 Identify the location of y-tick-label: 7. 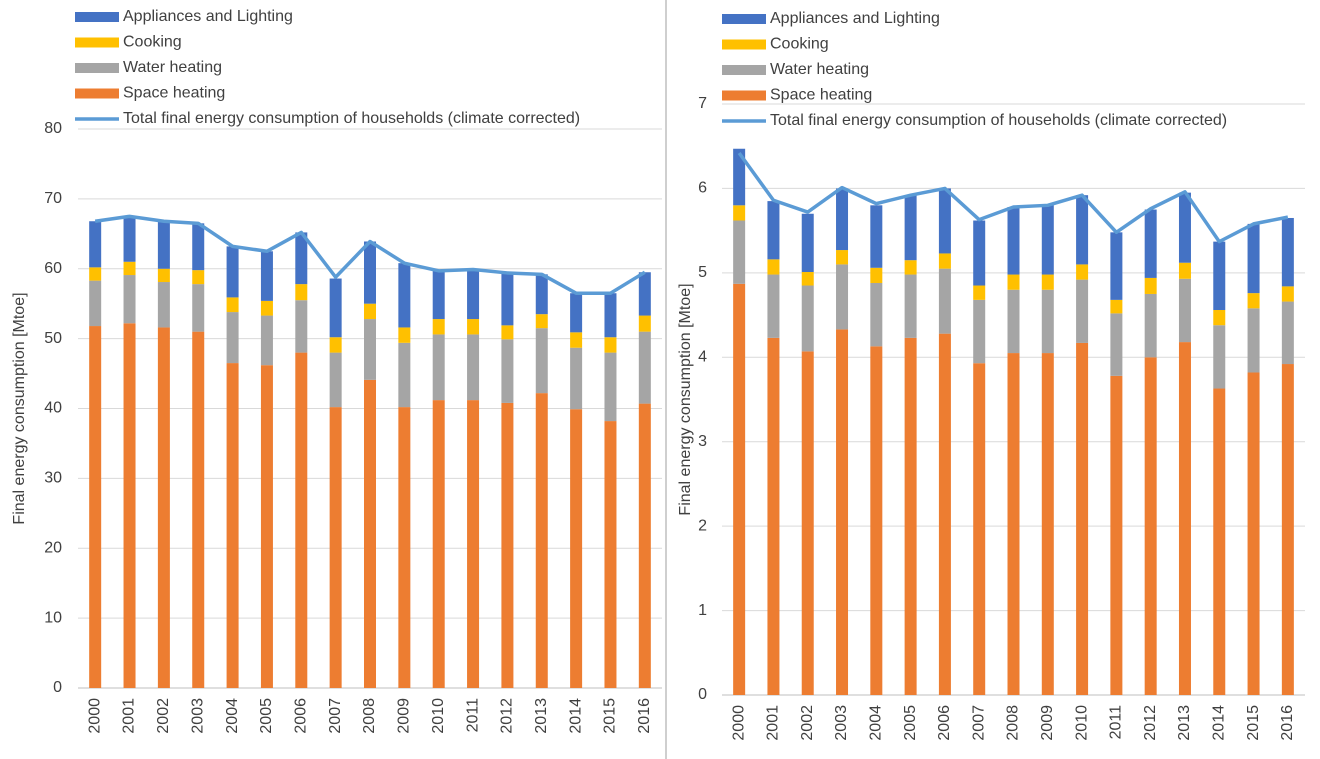
(702, 103).